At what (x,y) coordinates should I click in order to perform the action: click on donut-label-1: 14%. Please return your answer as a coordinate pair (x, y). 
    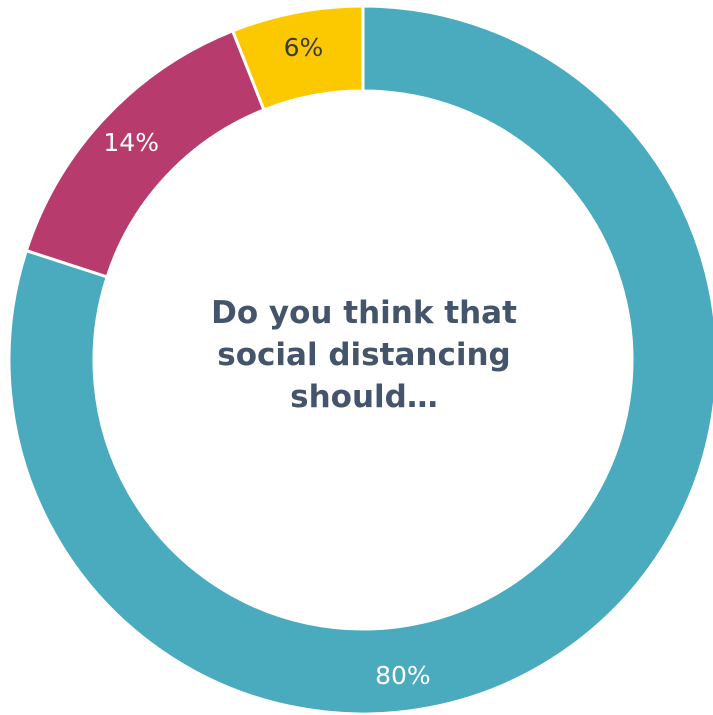
    Looking at the image, I should click on (131, 142).